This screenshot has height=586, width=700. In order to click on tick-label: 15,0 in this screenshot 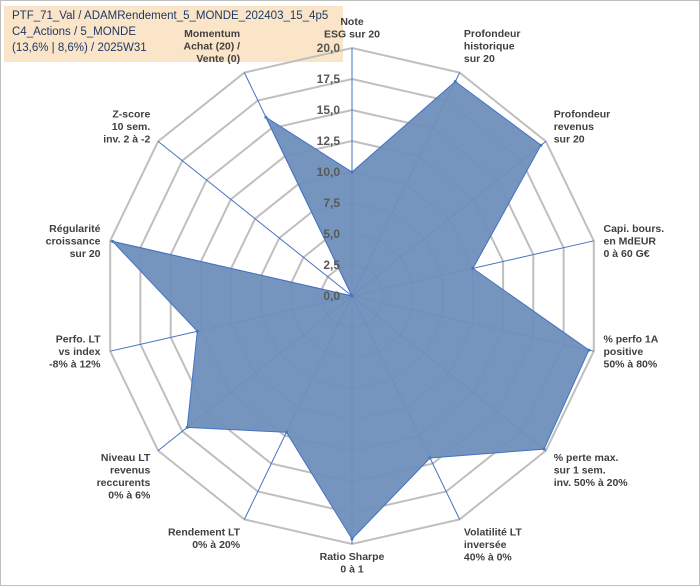, I will do `click(329, 110)`.